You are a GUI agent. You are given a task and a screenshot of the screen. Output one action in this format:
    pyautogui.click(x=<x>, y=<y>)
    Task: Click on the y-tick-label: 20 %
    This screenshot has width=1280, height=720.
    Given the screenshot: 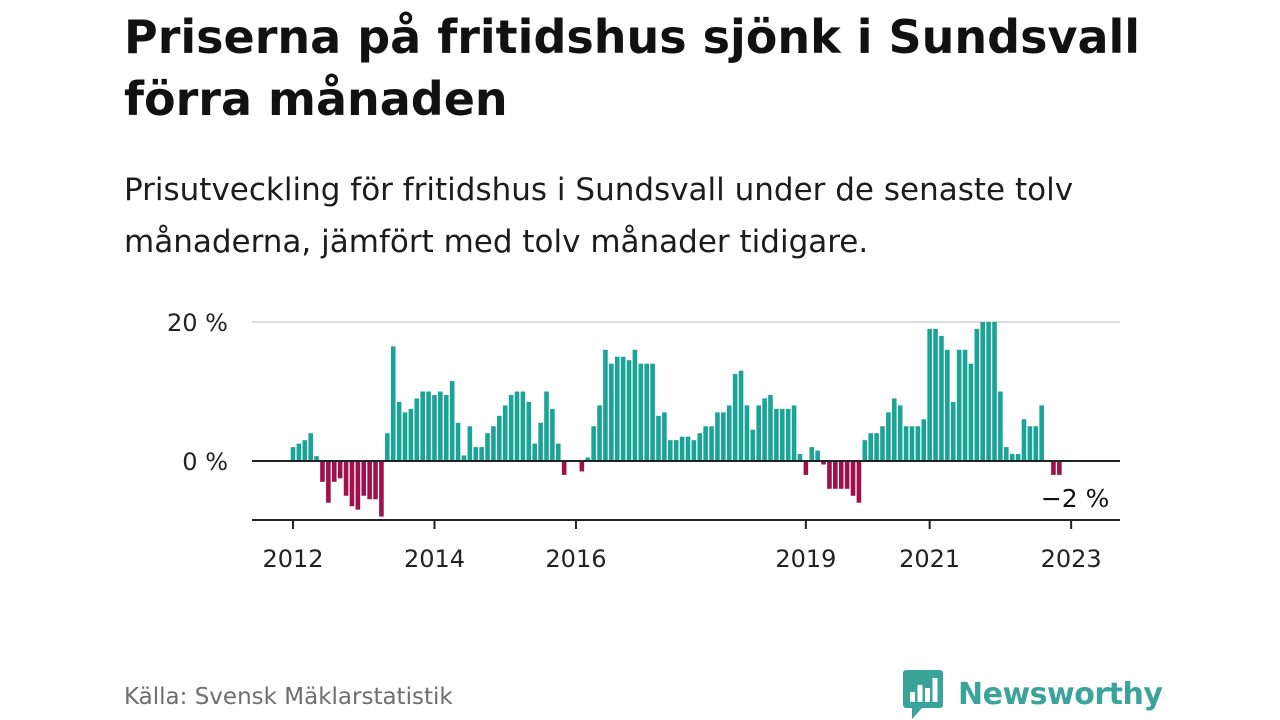 What is the action you would take?
    pyautogui.click(x=197, y=323)
    